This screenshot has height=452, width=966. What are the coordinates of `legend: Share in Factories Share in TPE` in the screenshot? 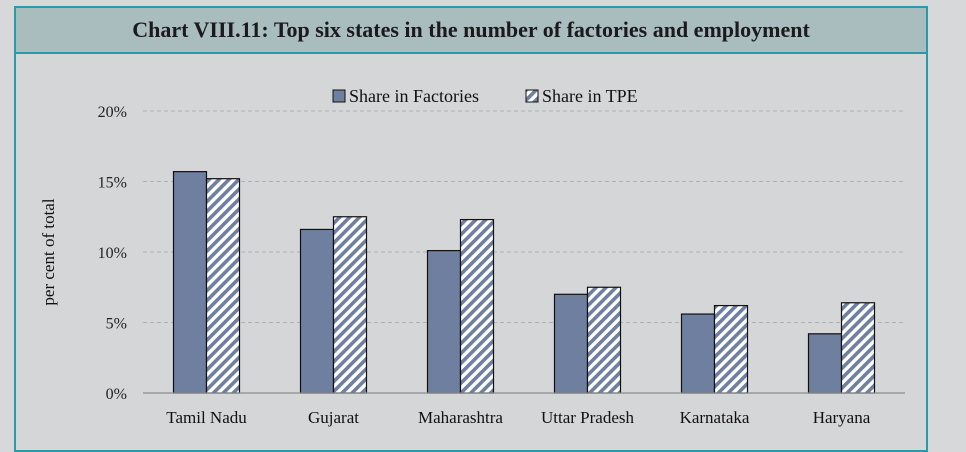 It's located at (485, 96).